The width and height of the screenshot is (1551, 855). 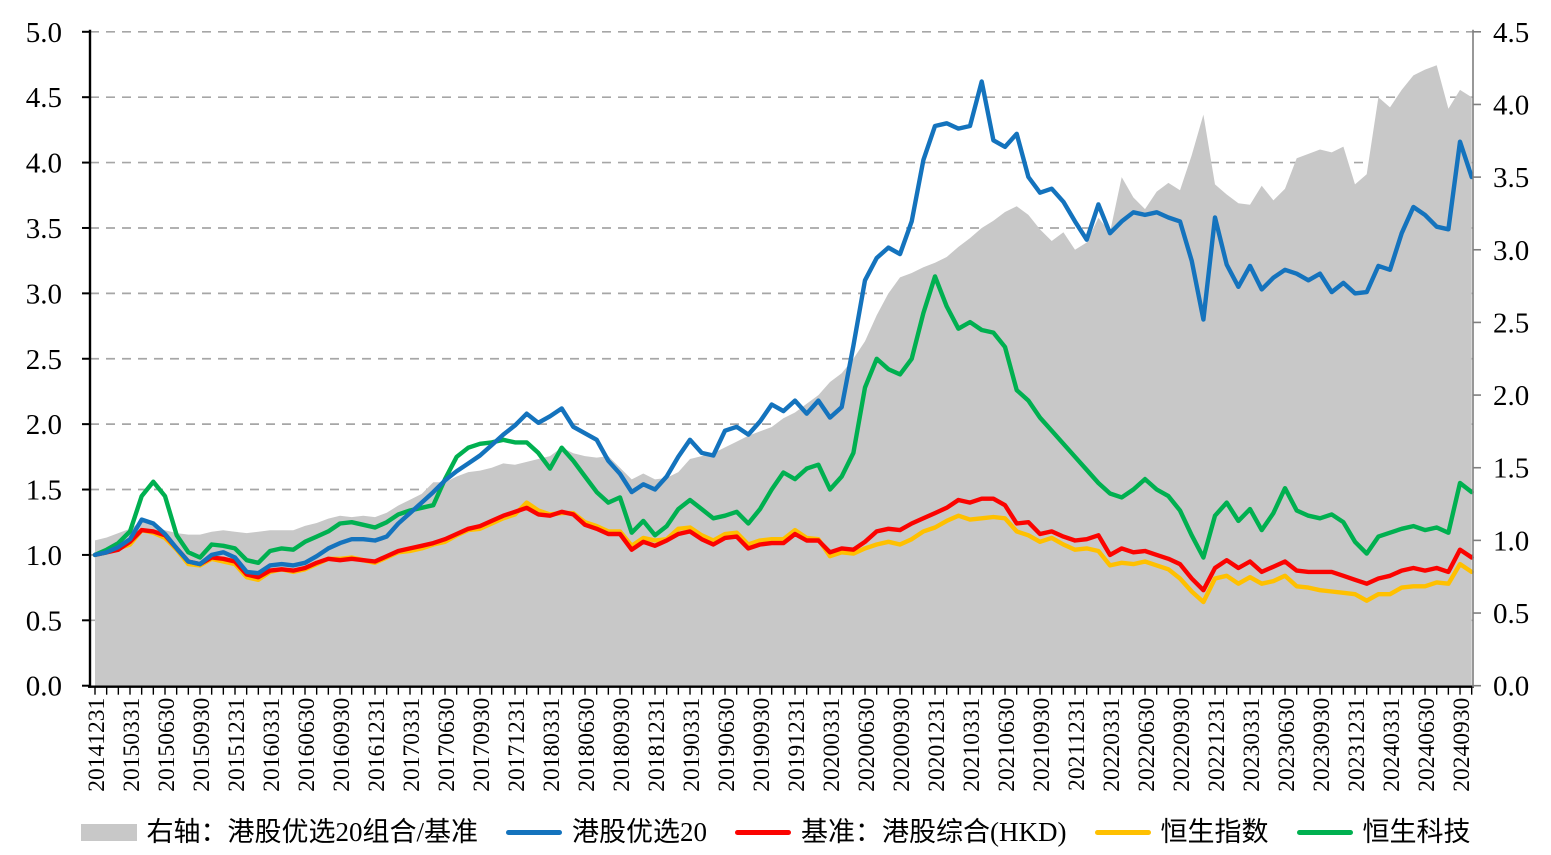 I want to click on x-axis-tick-label: 20150930, so click(x=202, y=745).